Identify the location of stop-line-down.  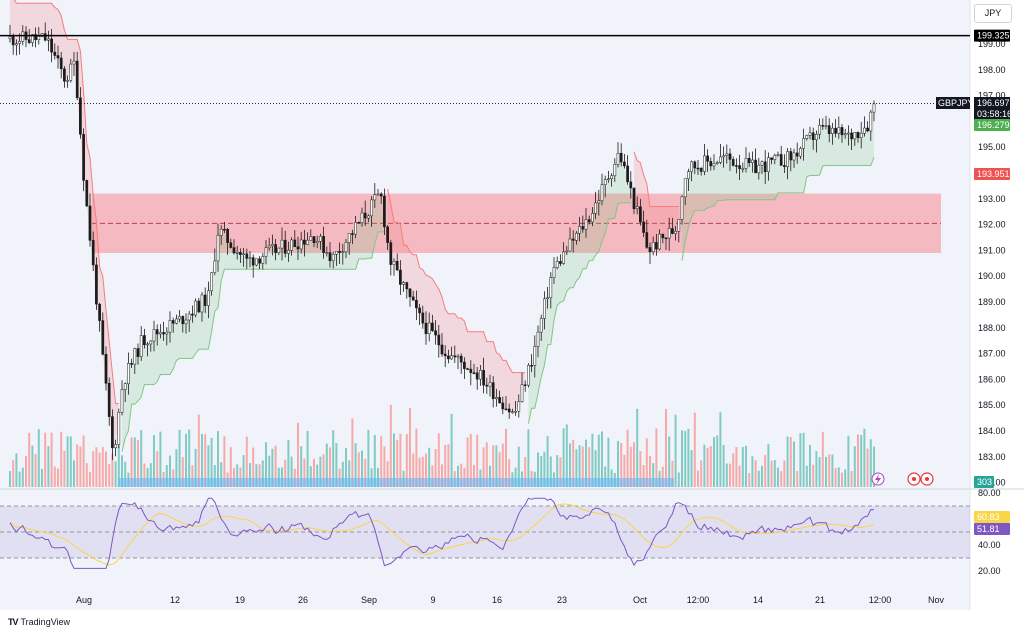
(66, 202).